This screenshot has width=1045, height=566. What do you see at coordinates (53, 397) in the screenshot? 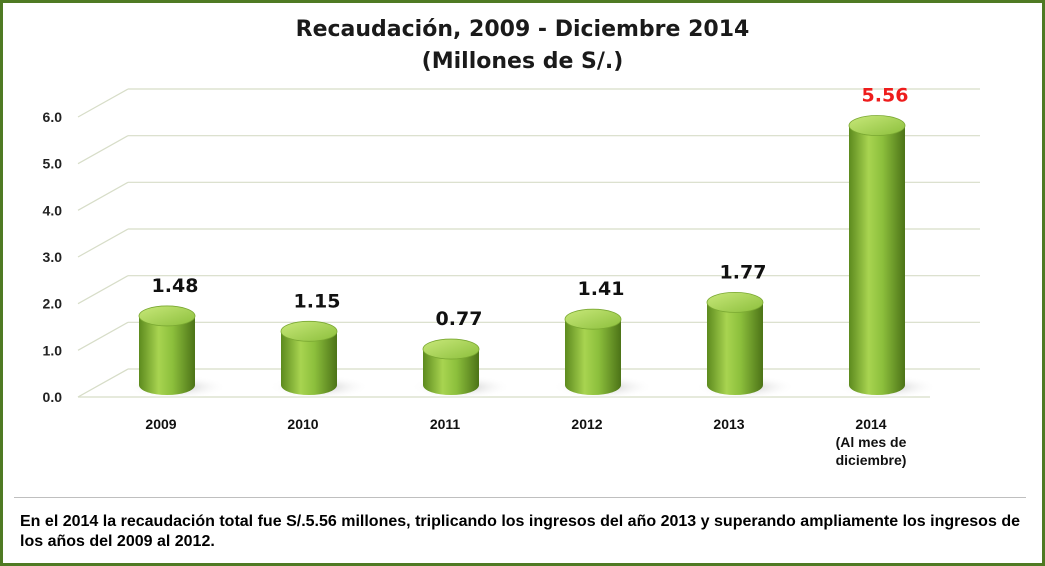
I see `y-tick-label: 0.0` at bounding box center [53, 397].